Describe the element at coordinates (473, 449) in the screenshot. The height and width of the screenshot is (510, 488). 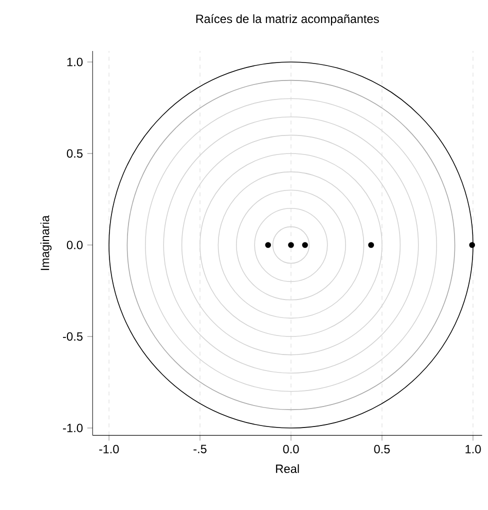
I see `x-tick-label: 1.0` at that location.